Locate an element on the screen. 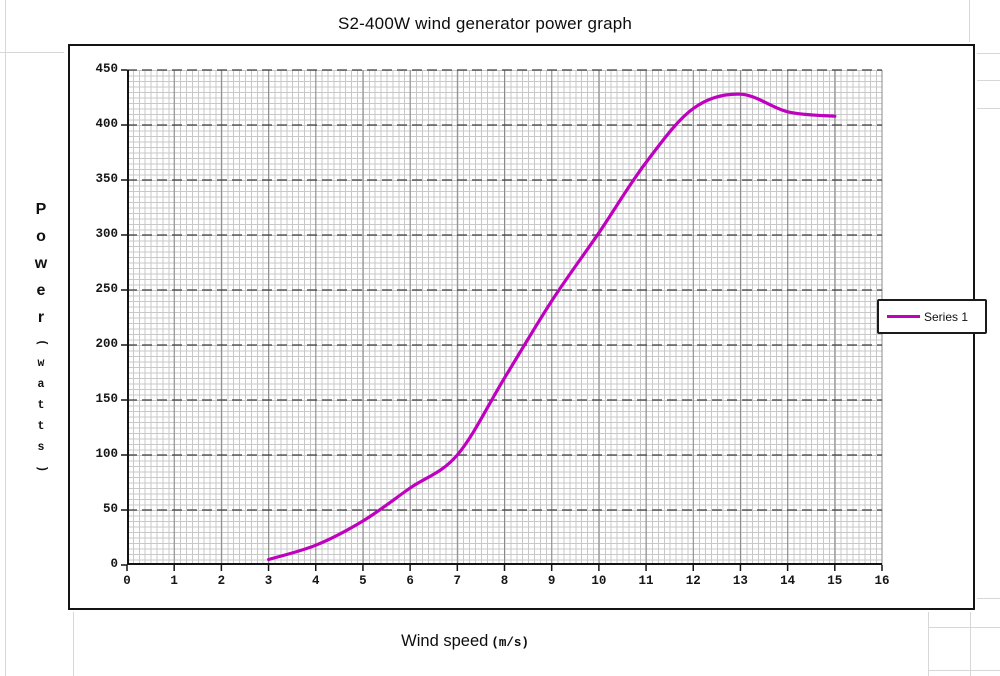  y-tick-label: 400 is located at coordinates (106, 124).